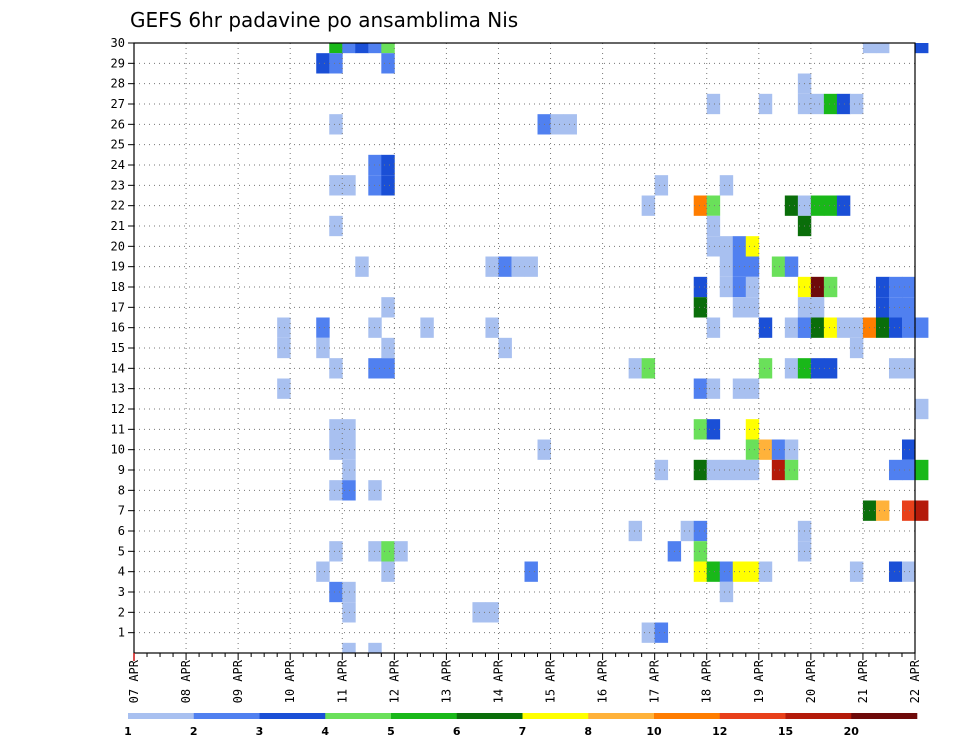  I want to click on y-tick-label: 25, so click(118, 145).